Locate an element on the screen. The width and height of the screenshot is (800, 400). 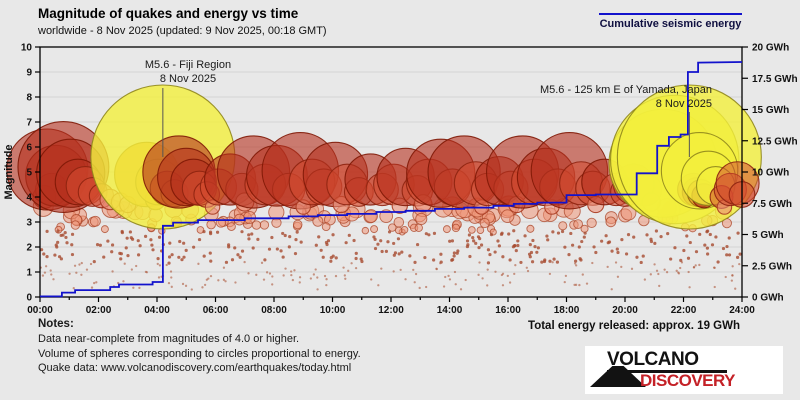
left-tick-label: 2 is located at coordinates (29, 248).